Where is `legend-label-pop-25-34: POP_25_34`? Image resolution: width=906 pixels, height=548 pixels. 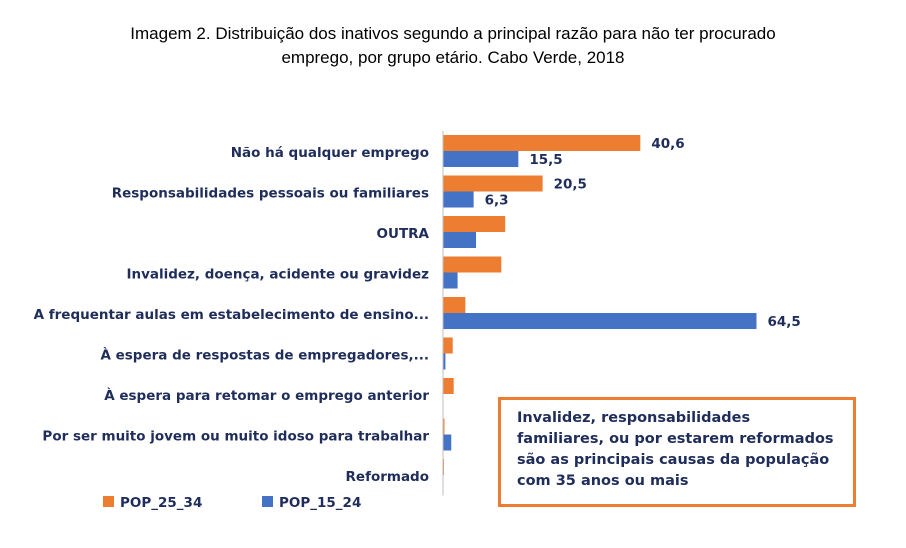 legend-label-pop-25-34: POP_25_34 is located at coordinates (161, 503).